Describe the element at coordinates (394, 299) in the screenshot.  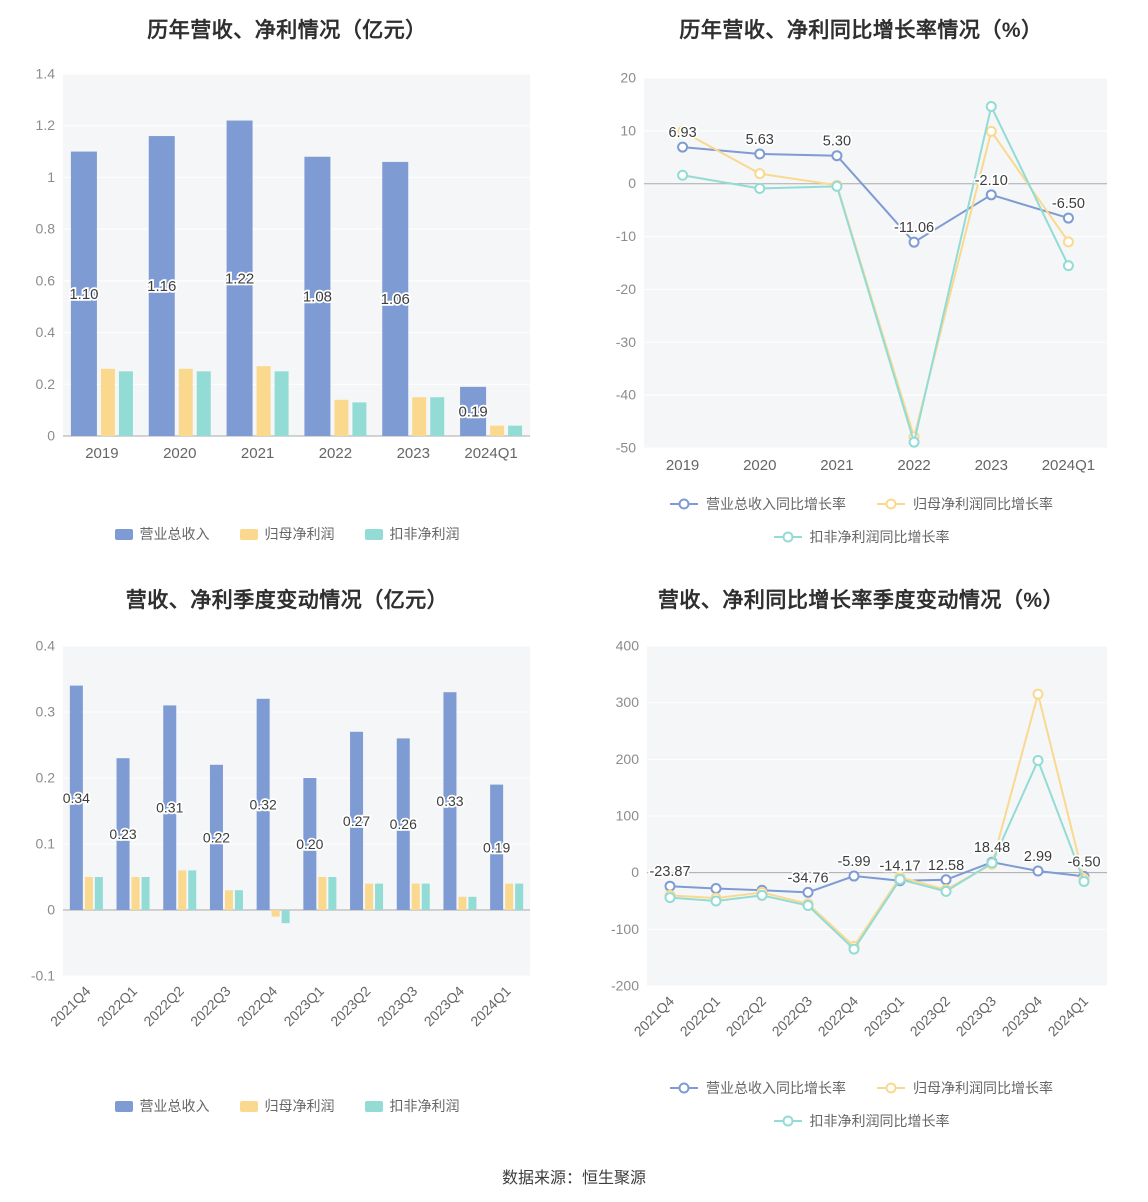
I see `bar-value-label: 1.06` at that location.